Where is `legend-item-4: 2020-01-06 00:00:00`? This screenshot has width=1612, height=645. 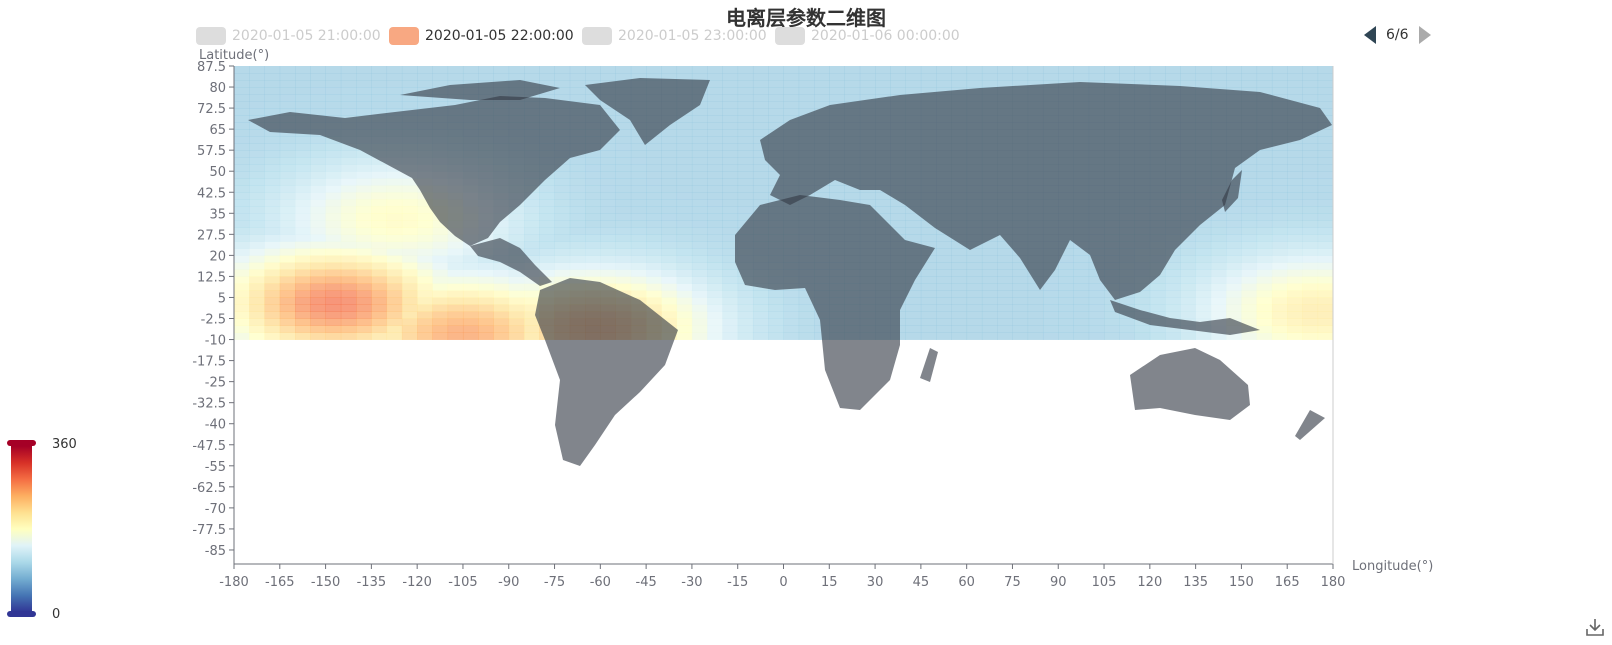 legend-item-4: 2020-01-06 00:00:00 is located at coordinates (867, 36).